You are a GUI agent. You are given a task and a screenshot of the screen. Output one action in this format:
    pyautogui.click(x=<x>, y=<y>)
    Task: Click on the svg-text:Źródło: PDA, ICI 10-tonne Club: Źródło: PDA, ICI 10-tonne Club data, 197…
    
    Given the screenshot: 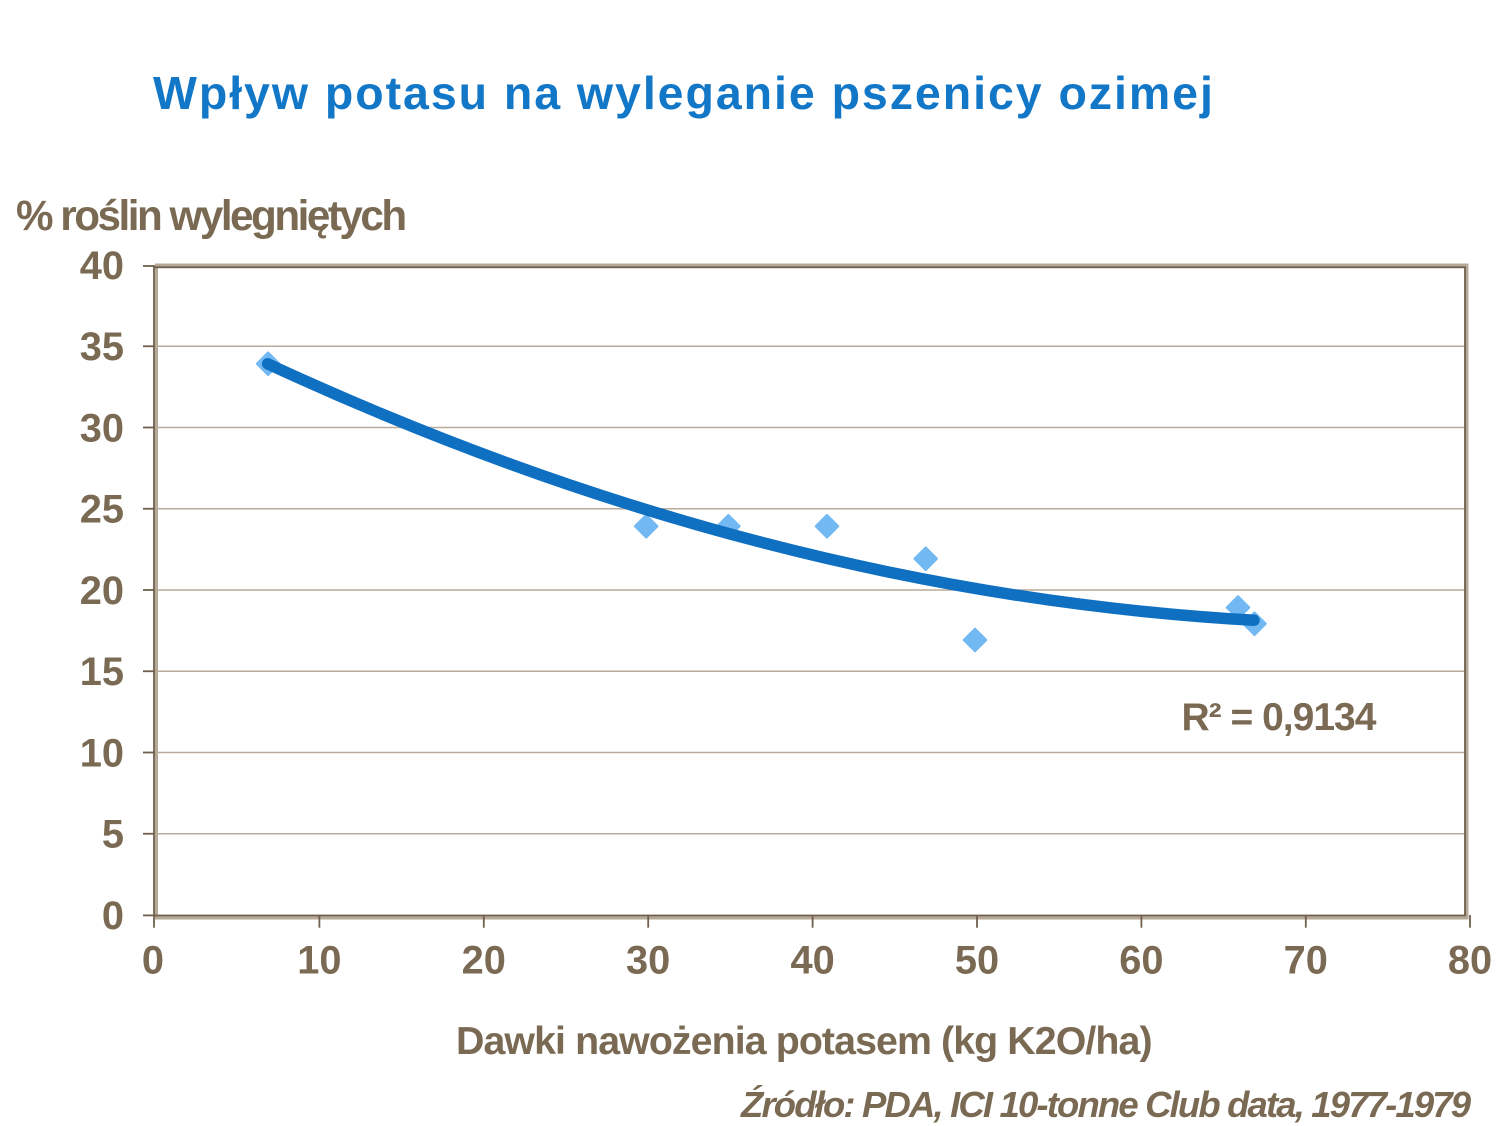 What is the action you would take?
    pyautogui.click(x=1106, y=1104)
    